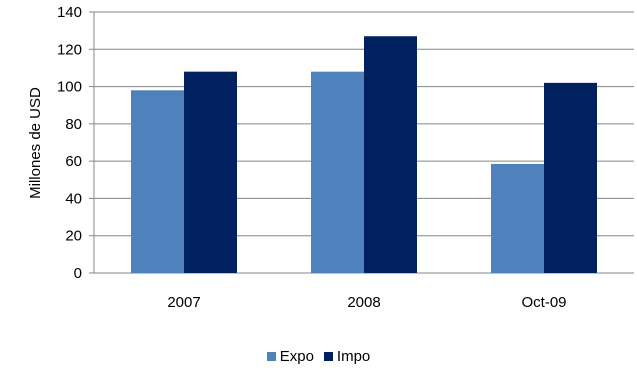  I want to click on y-axis-label: Millones de USD, so click(35, 143).